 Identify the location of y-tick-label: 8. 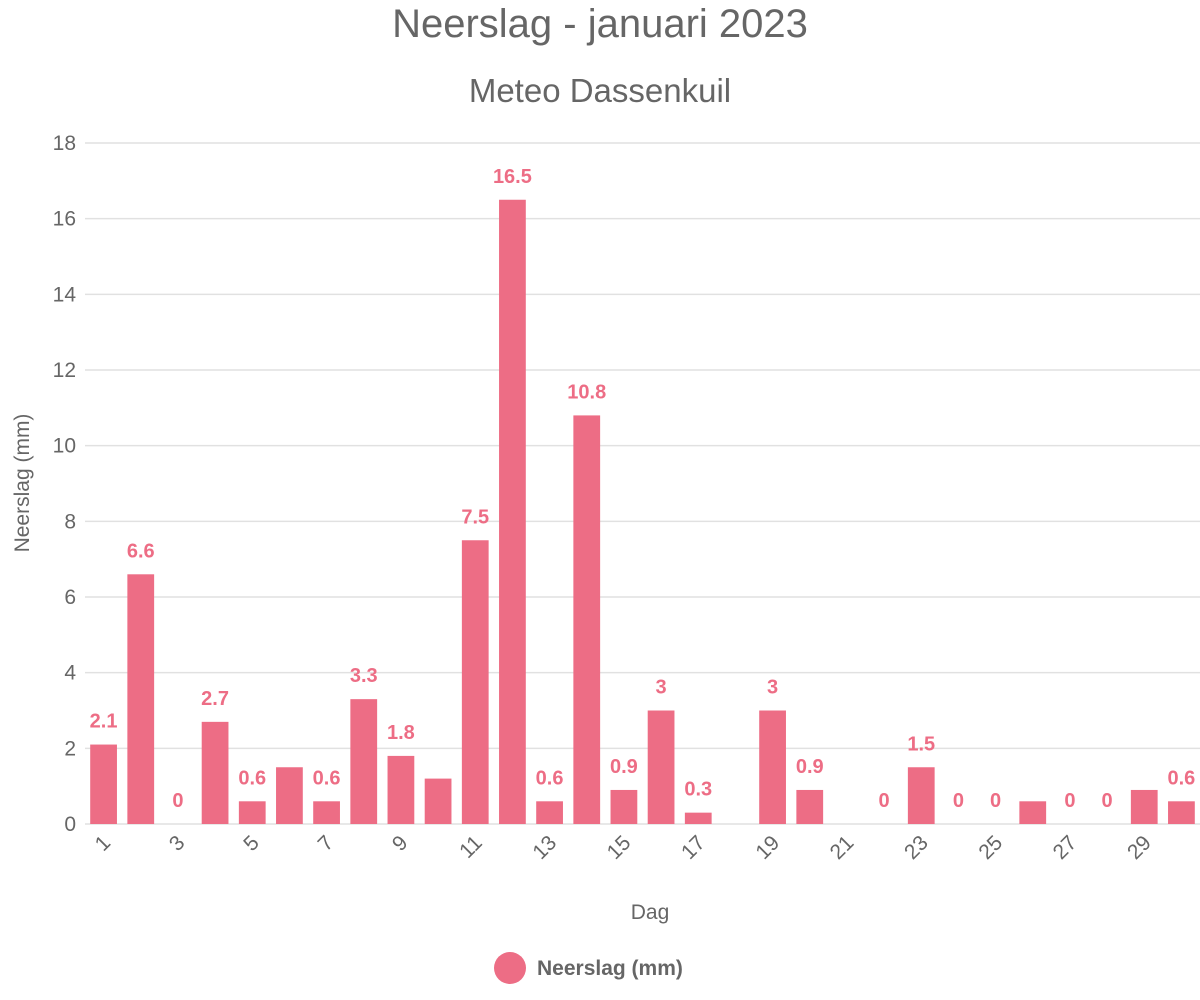
(70, 521).